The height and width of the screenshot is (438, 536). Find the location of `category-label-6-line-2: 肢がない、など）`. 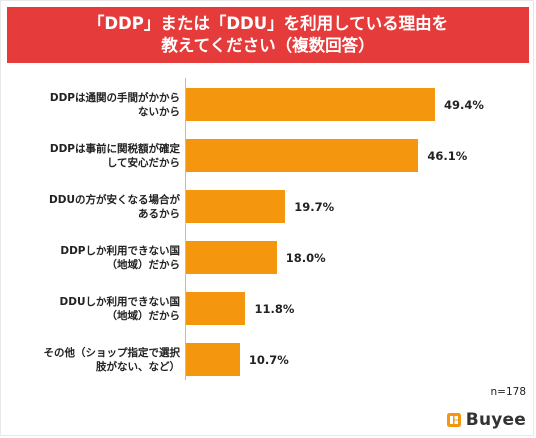

category-label-6-line-2: 肢がない、など） is located at coordinates (138, 367).